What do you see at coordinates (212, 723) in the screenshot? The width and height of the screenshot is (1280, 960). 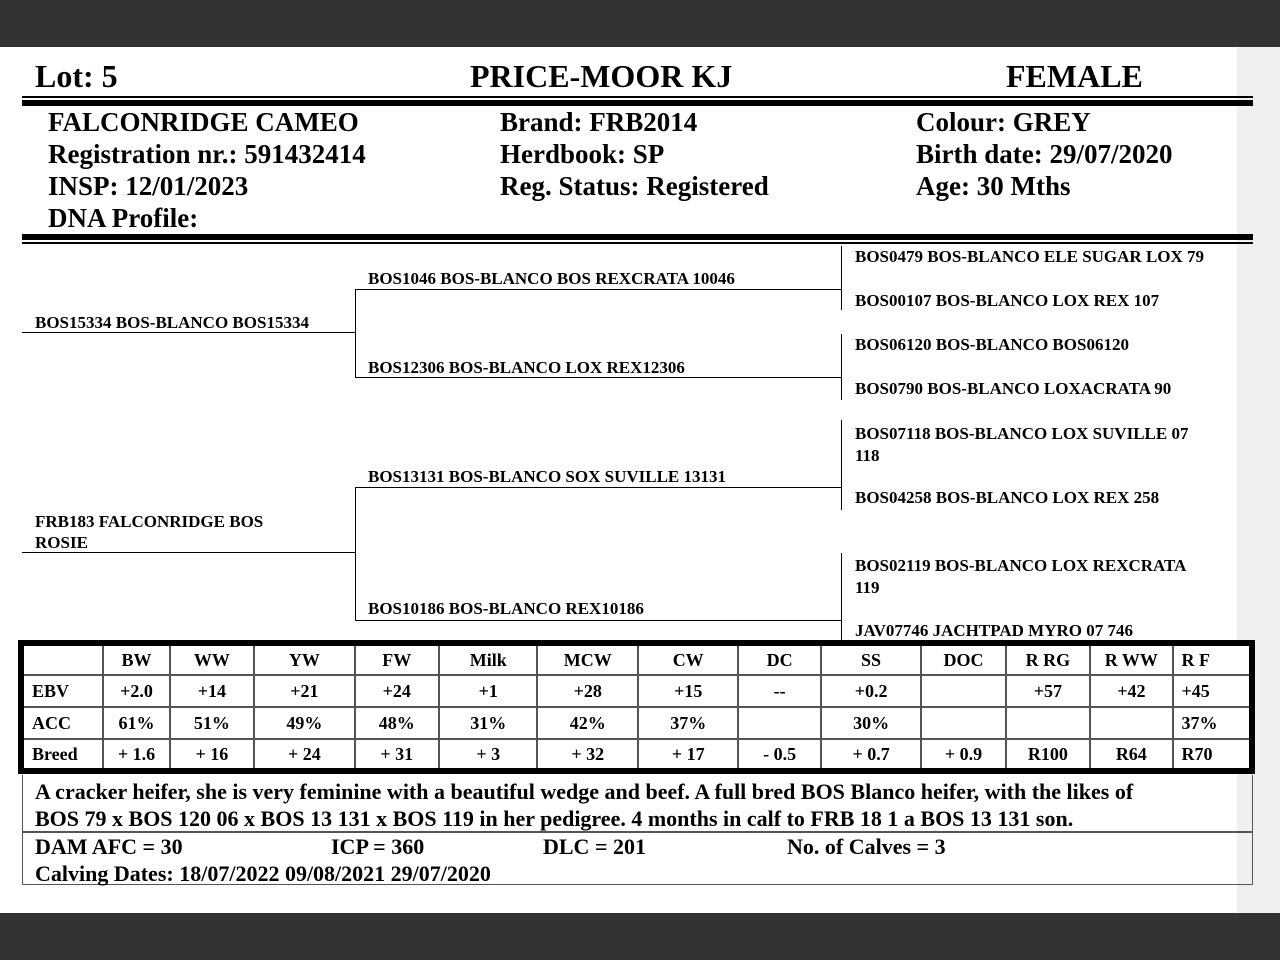 I see `table-cell: 51%` at bounding box center [212, 723].